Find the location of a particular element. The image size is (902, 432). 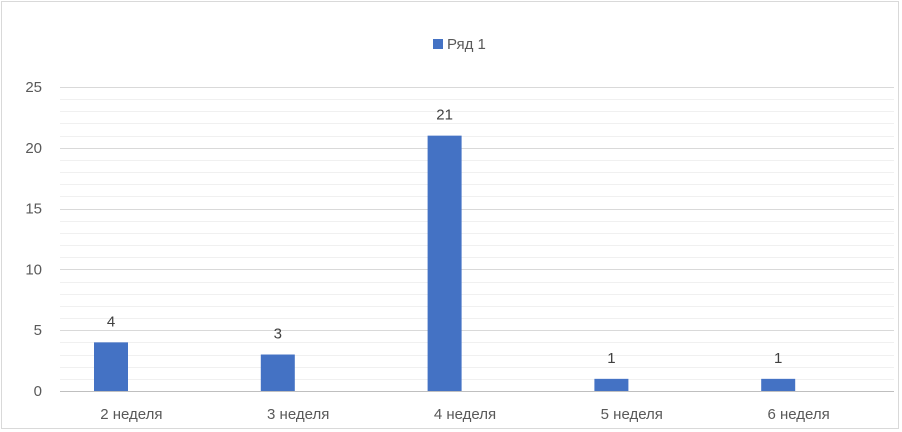

x-tick-label-3: 4 неделя is located at coordinates (465, 414).